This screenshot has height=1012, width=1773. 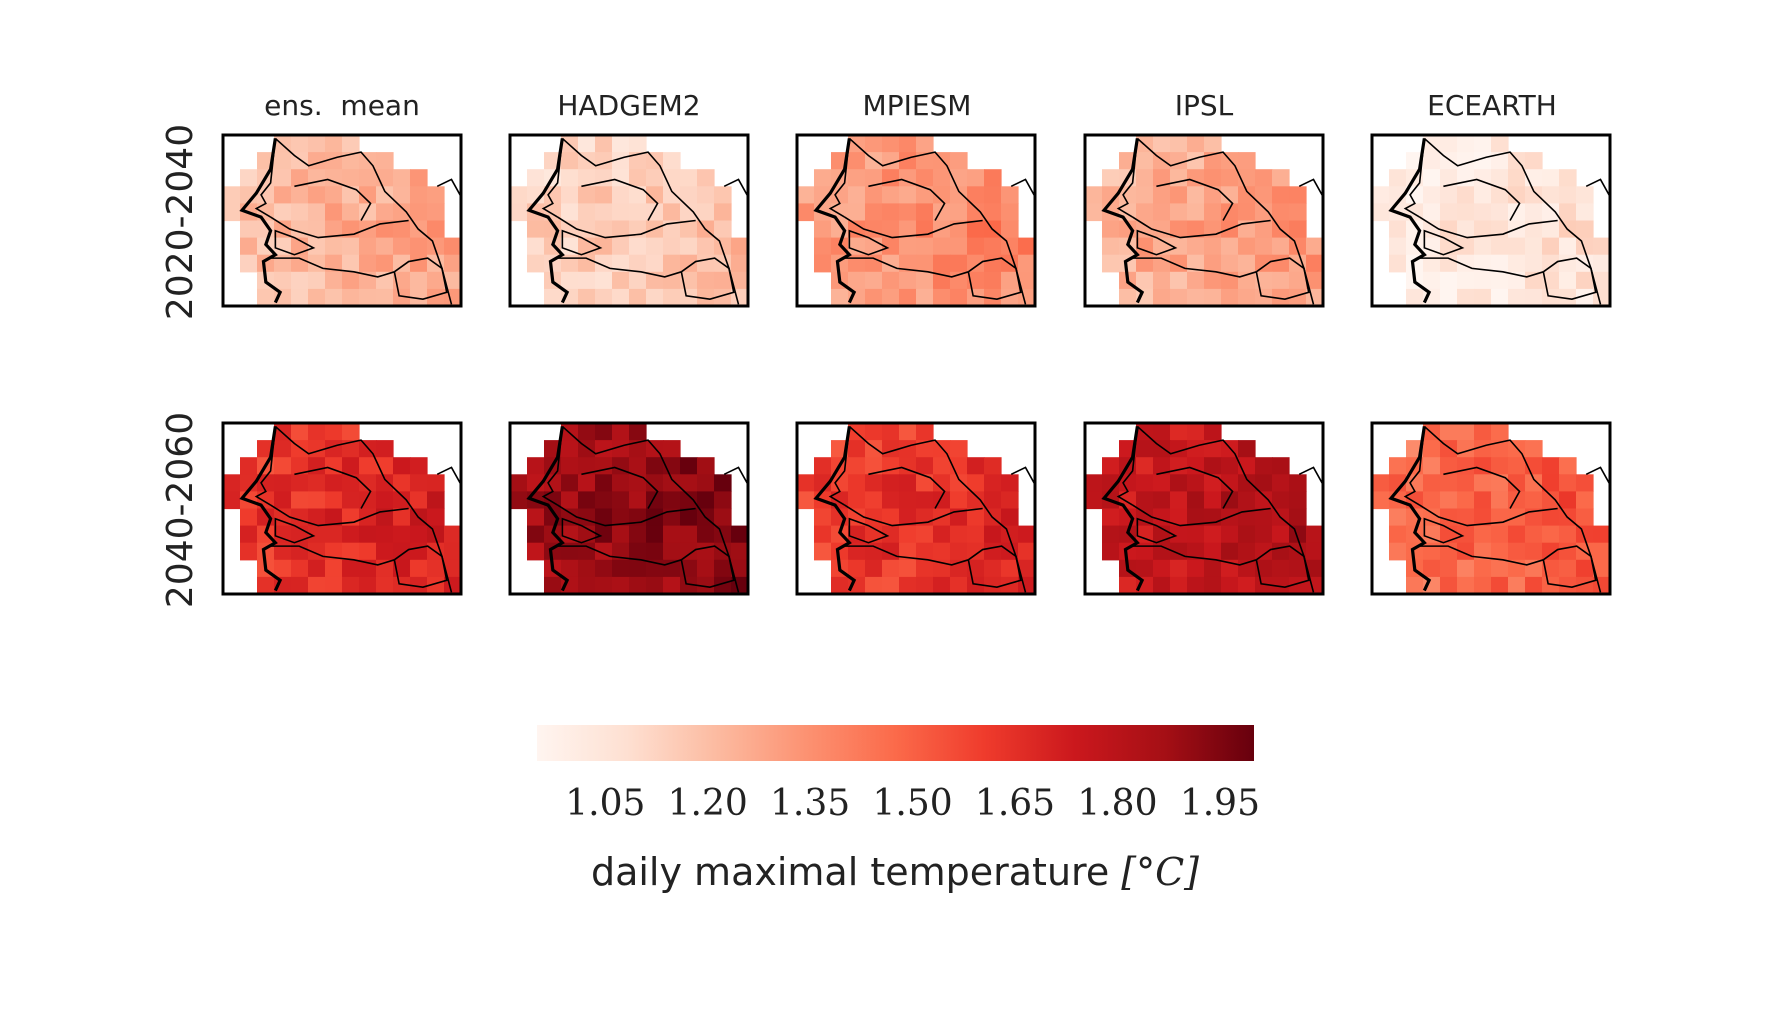 What do you see at coordinates (180, 222) in the screenshot?
I see `row-label-2020-2040: 2020-2040` at bounding box center [180, 222].